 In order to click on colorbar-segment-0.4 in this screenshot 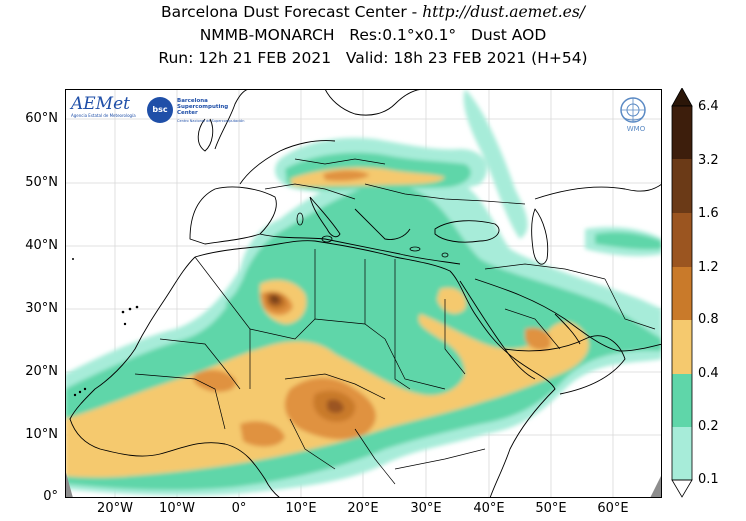, I will do `click(682, 400)`.